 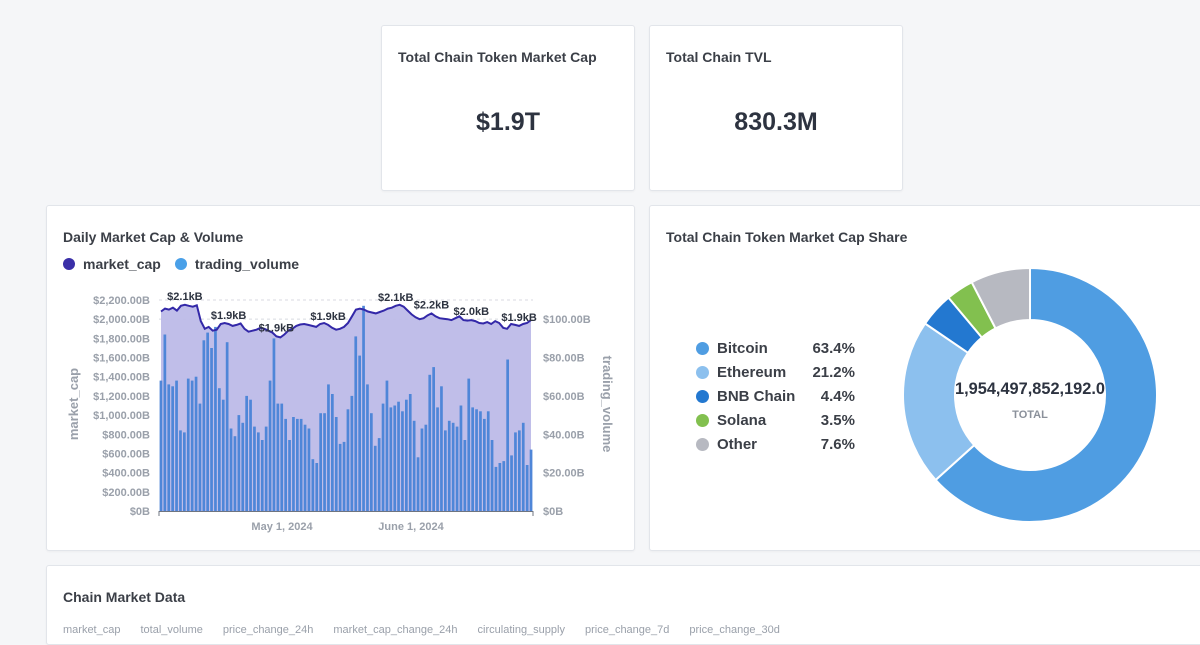 I want to click on kpi-title: Total Chain Token Market Cap, so click(x=497, y=57).